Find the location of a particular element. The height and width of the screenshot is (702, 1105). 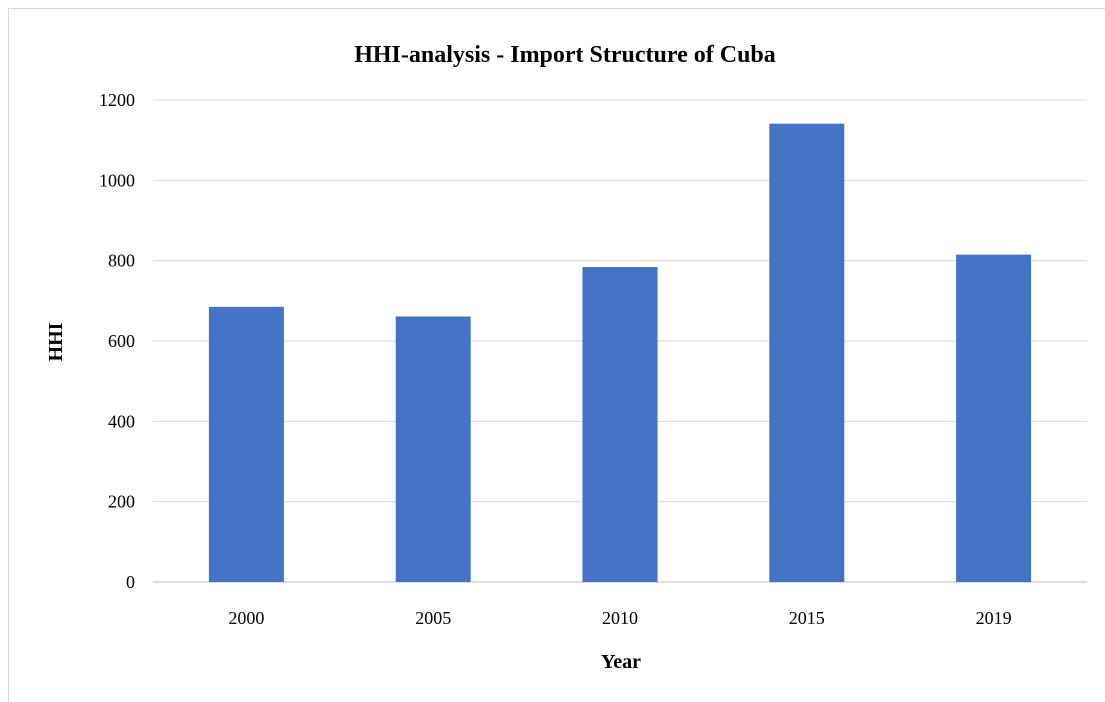

y-tick-label: 200 is located at coordinates (121, 502).